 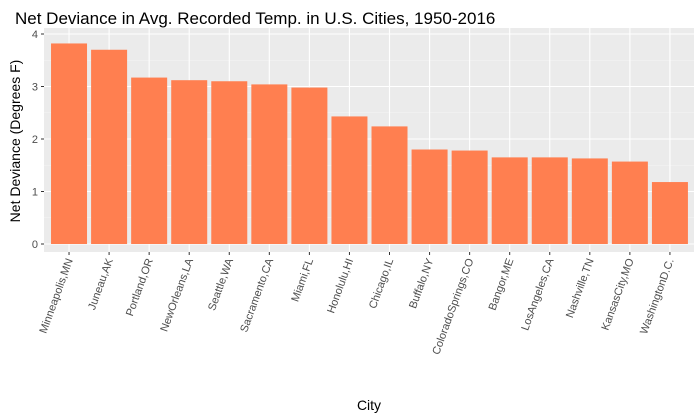 I want to click on x-tick-label: Seattle,WA, so click(x=221, y=284).